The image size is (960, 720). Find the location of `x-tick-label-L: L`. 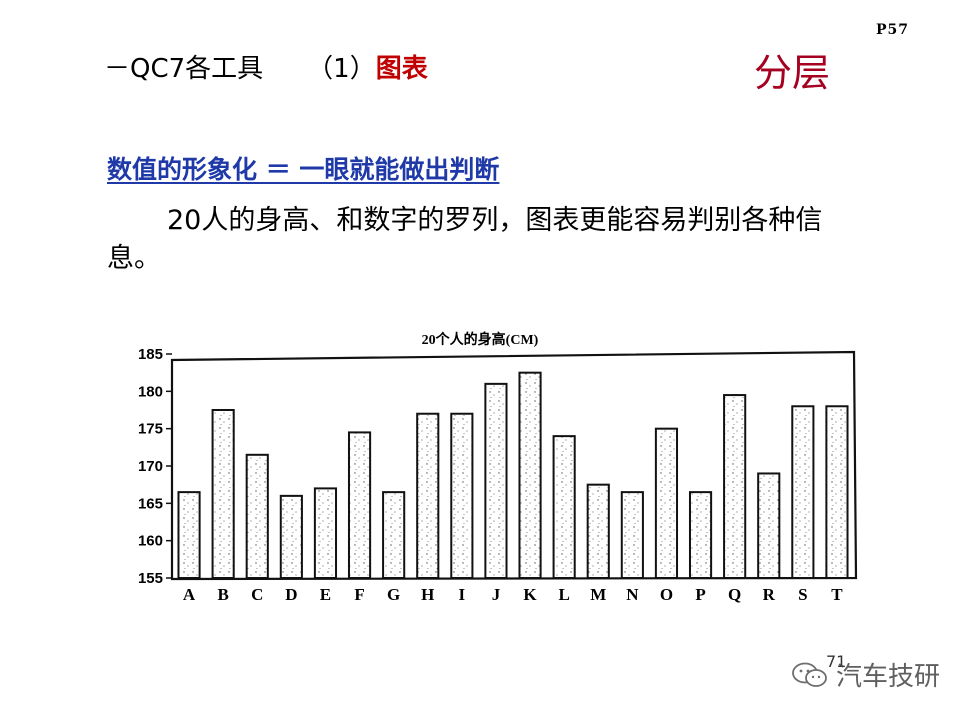

x-tick-label-L: L is located at coordinates (563, 594).